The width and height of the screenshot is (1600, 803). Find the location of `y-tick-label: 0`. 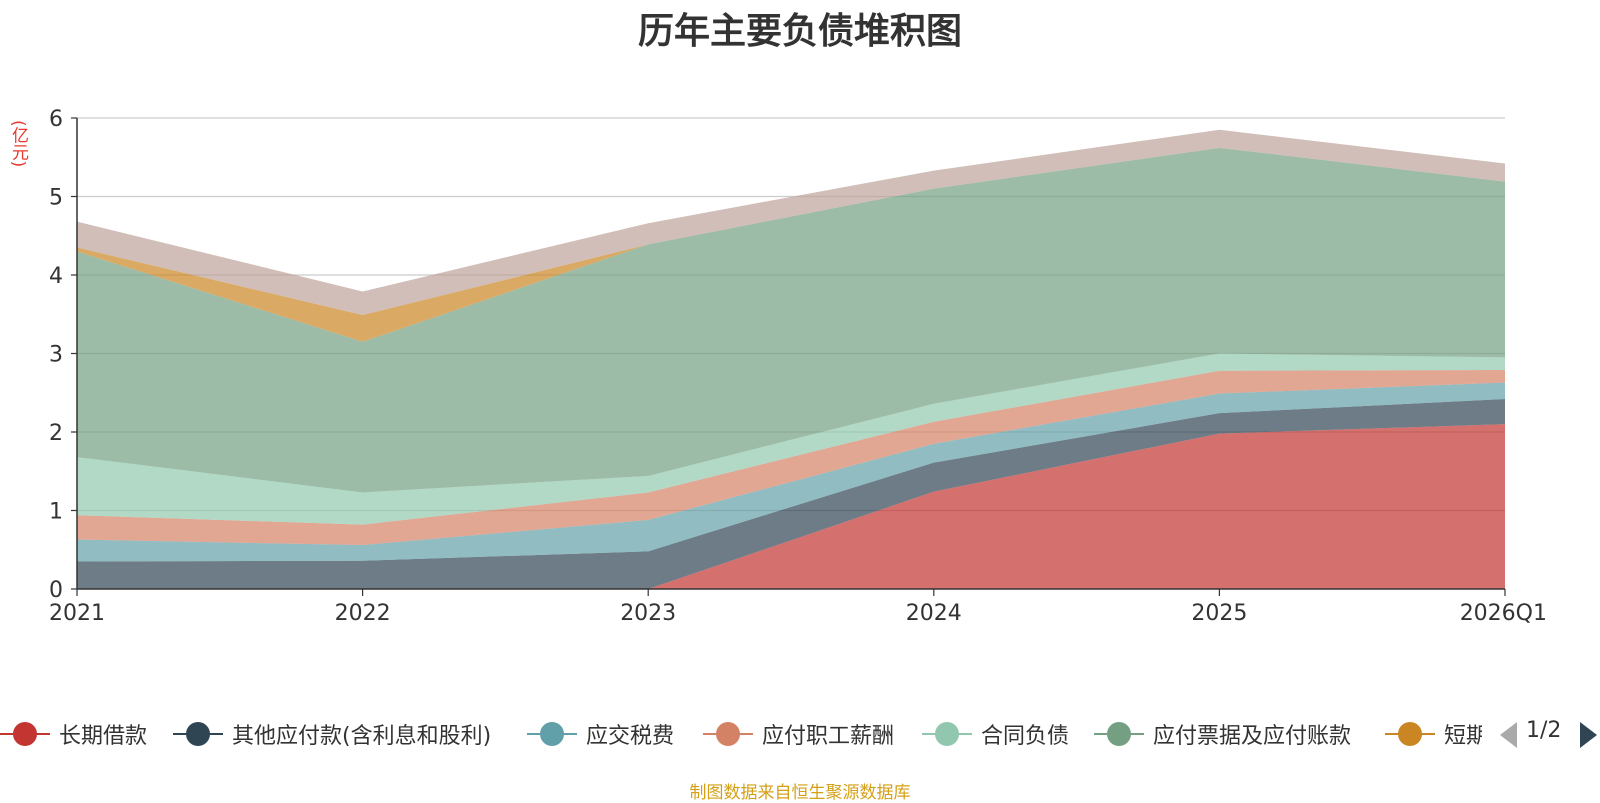

y-tick-label: 0 is located at coordinates (56, 590).